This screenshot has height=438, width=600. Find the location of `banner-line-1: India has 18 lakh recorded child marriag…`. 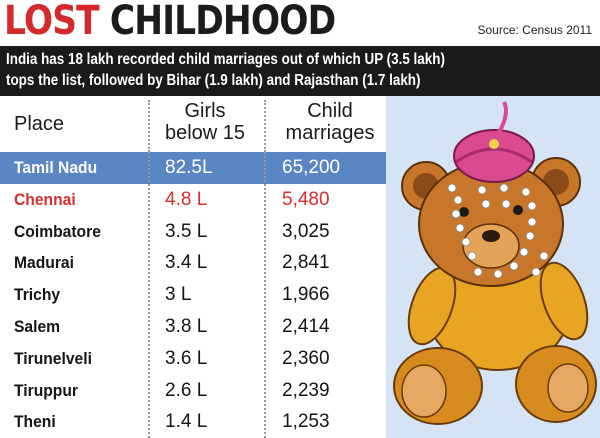

banner-line-1: India has 18 lakh recorded child marriag… is located at coordinates (225, 59).